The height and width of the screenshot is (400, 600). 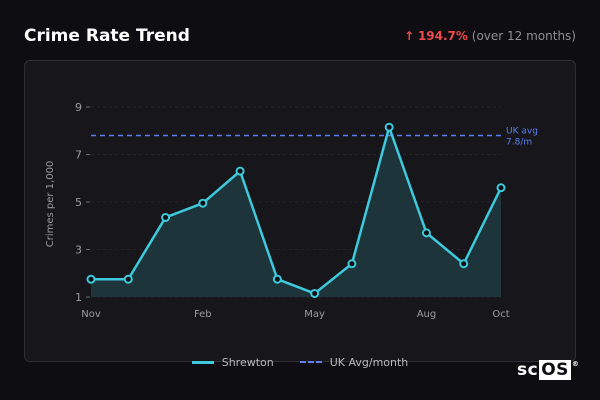 I want to click on brand-logo: sc OS ®, so click(x=548, y=370).